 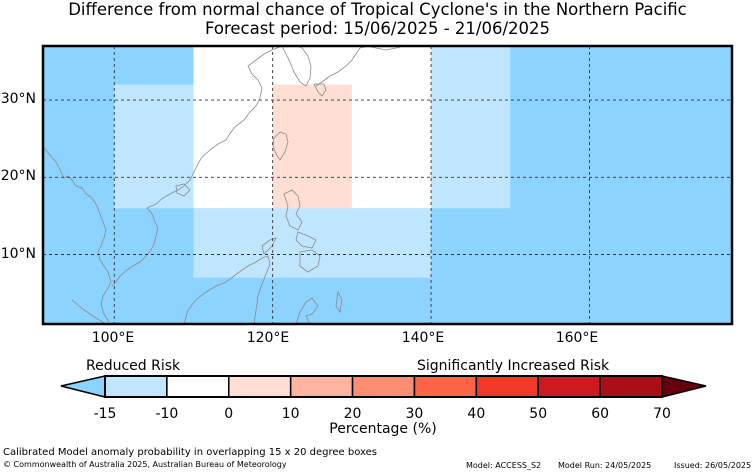 I want to click on colorbar-tick-label: 60, so click(x=600, y=414).